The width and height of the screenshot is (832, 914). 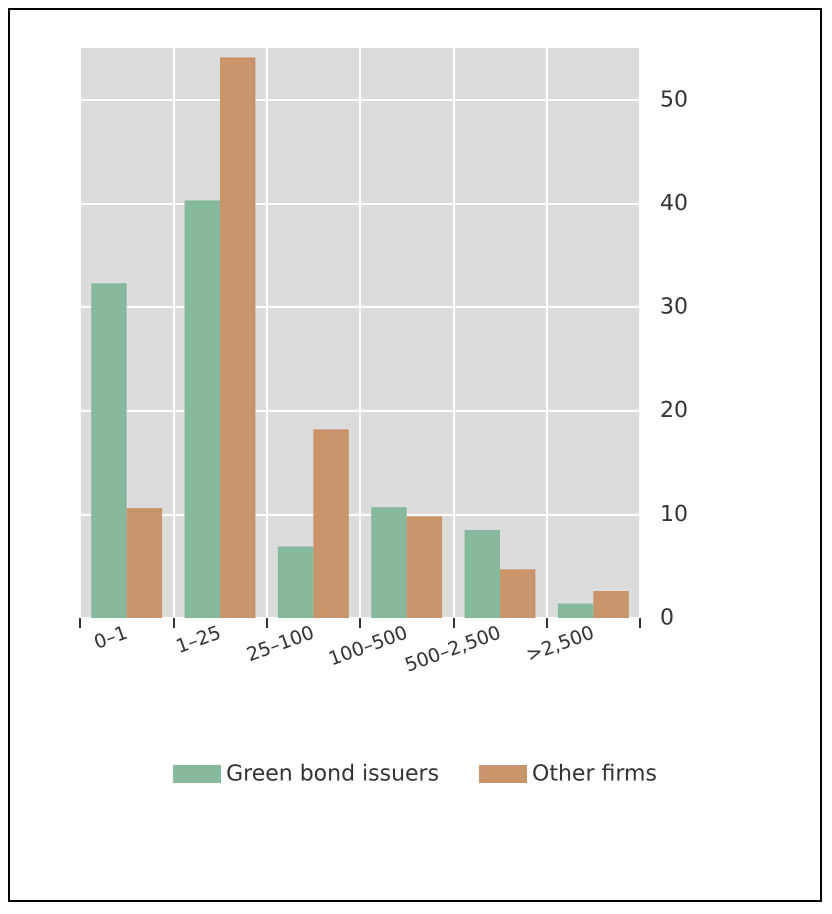 What do you see at coordinates (667, 618) in the screenshot?
I see `y-tick-label: 0` at bounding box center [667, 618].